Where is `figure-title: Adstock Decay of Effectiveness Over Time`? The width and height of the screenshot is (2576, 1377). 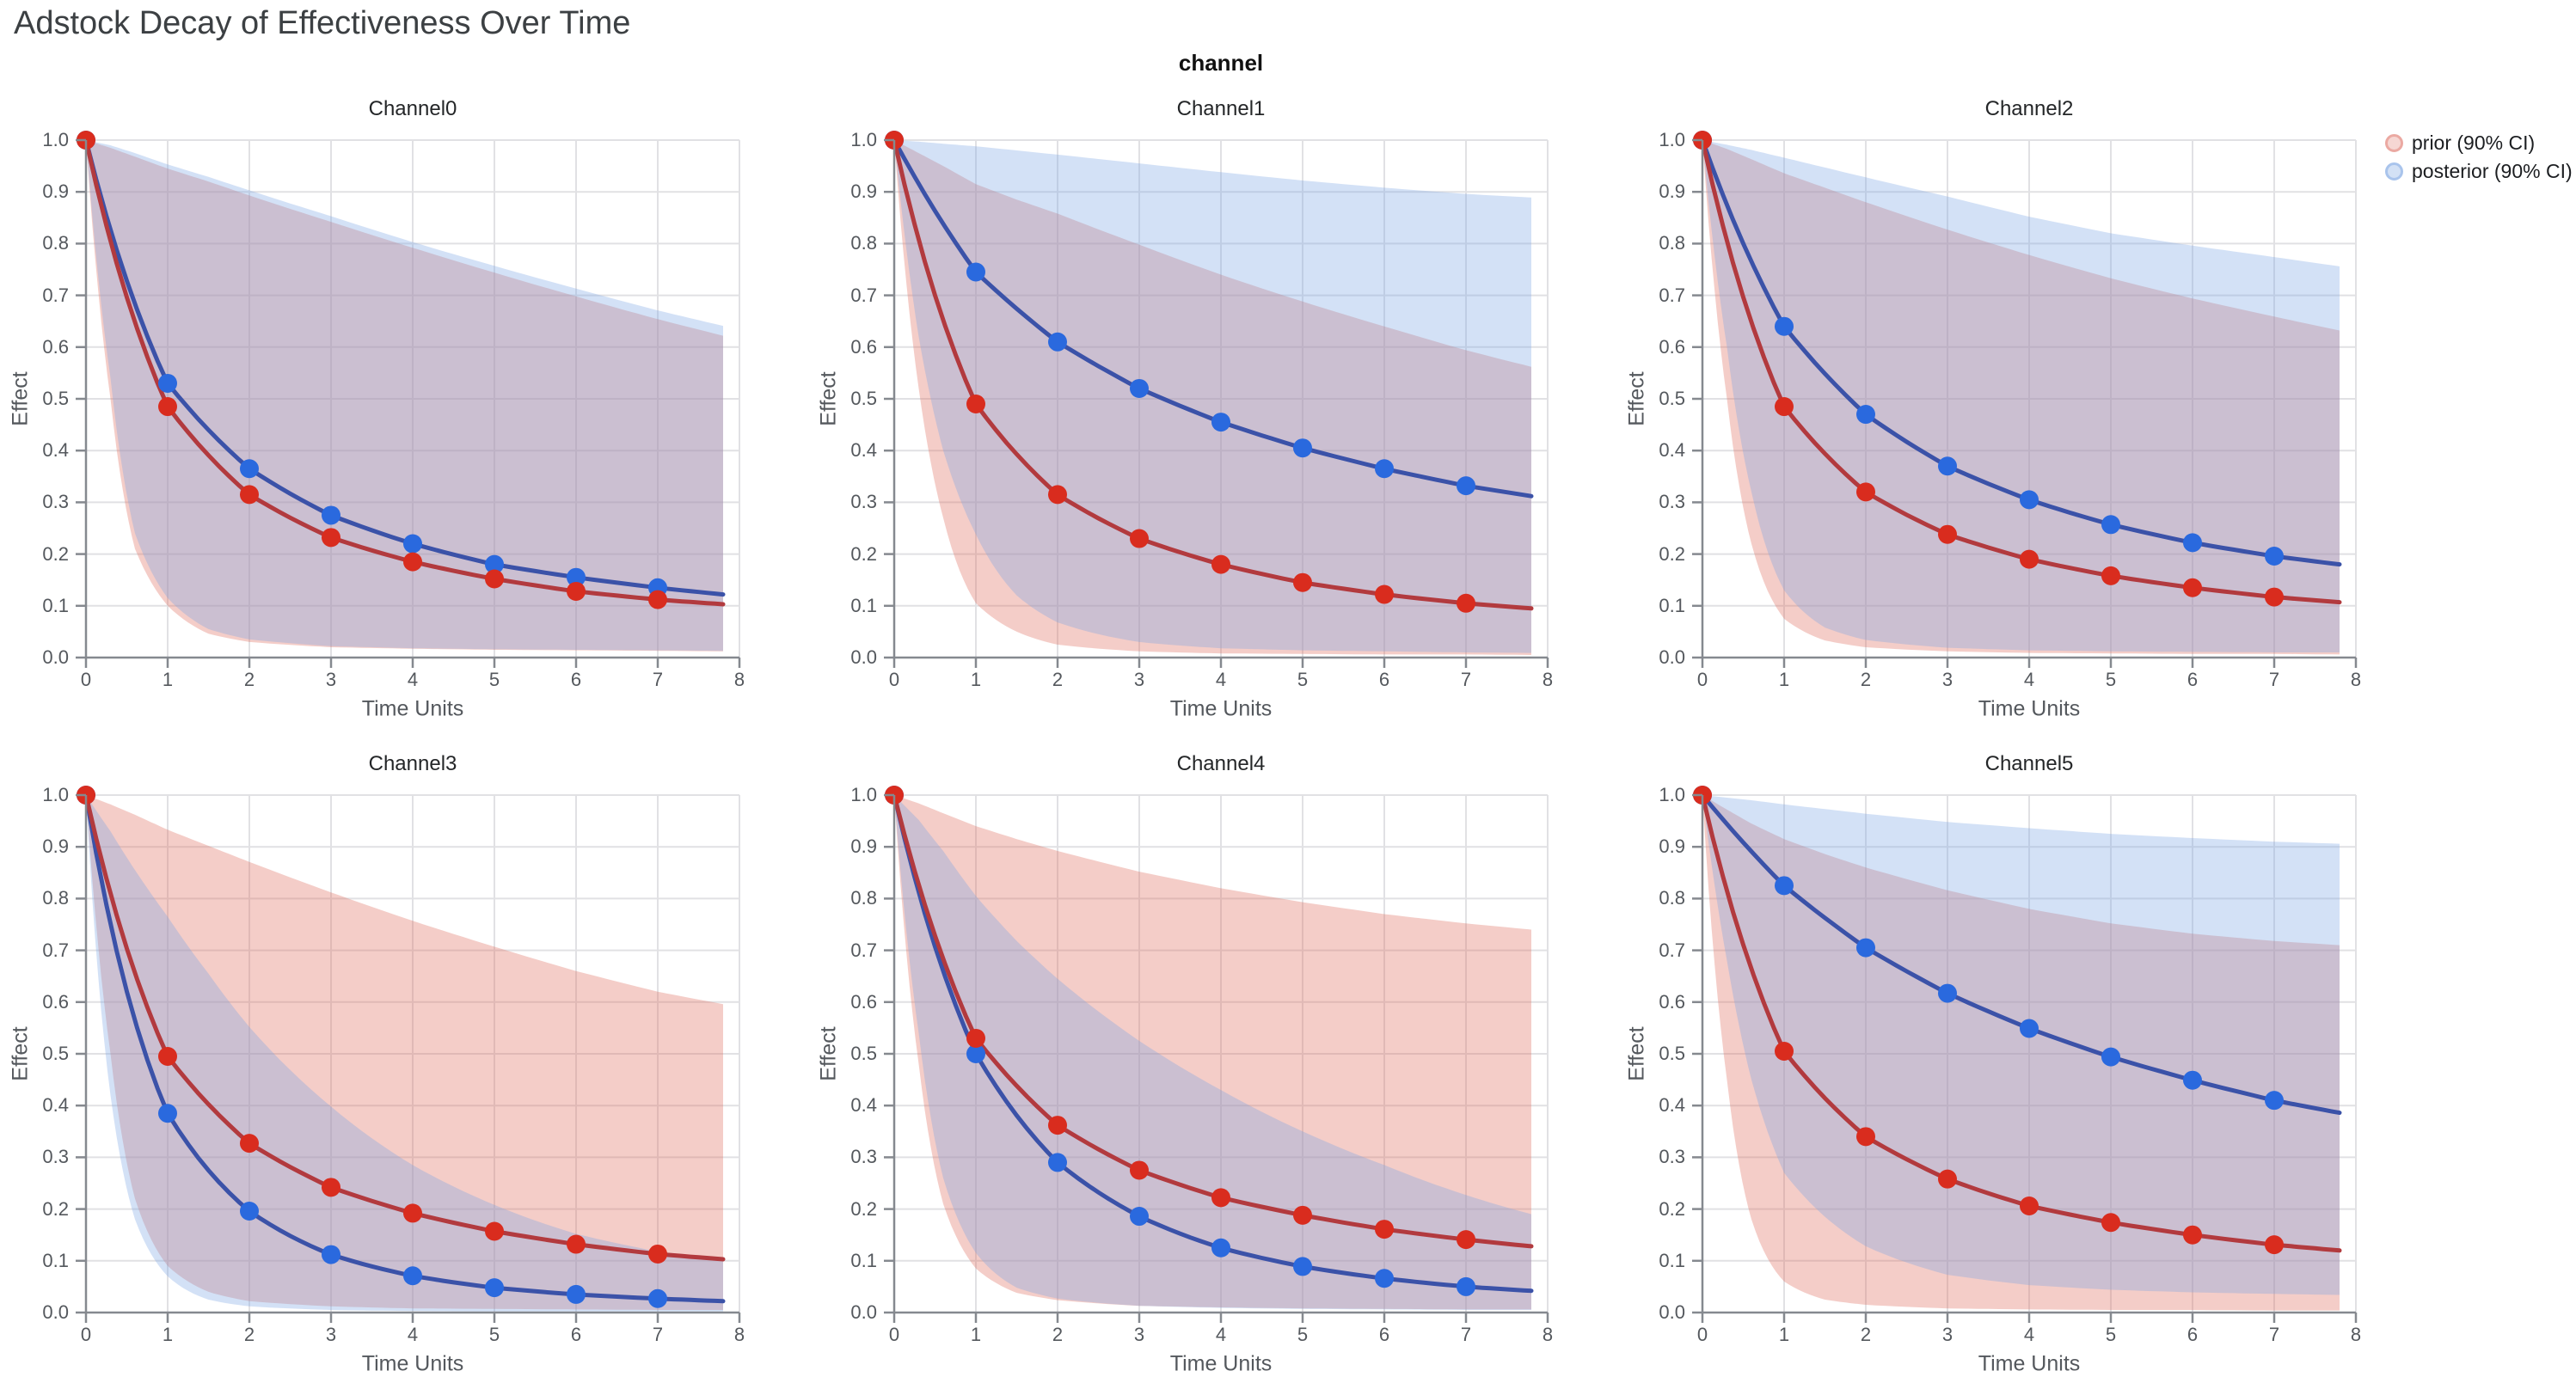
figure-title: Adstock Decay of Effectiveness Over Time is located at coordinates (322, 23).